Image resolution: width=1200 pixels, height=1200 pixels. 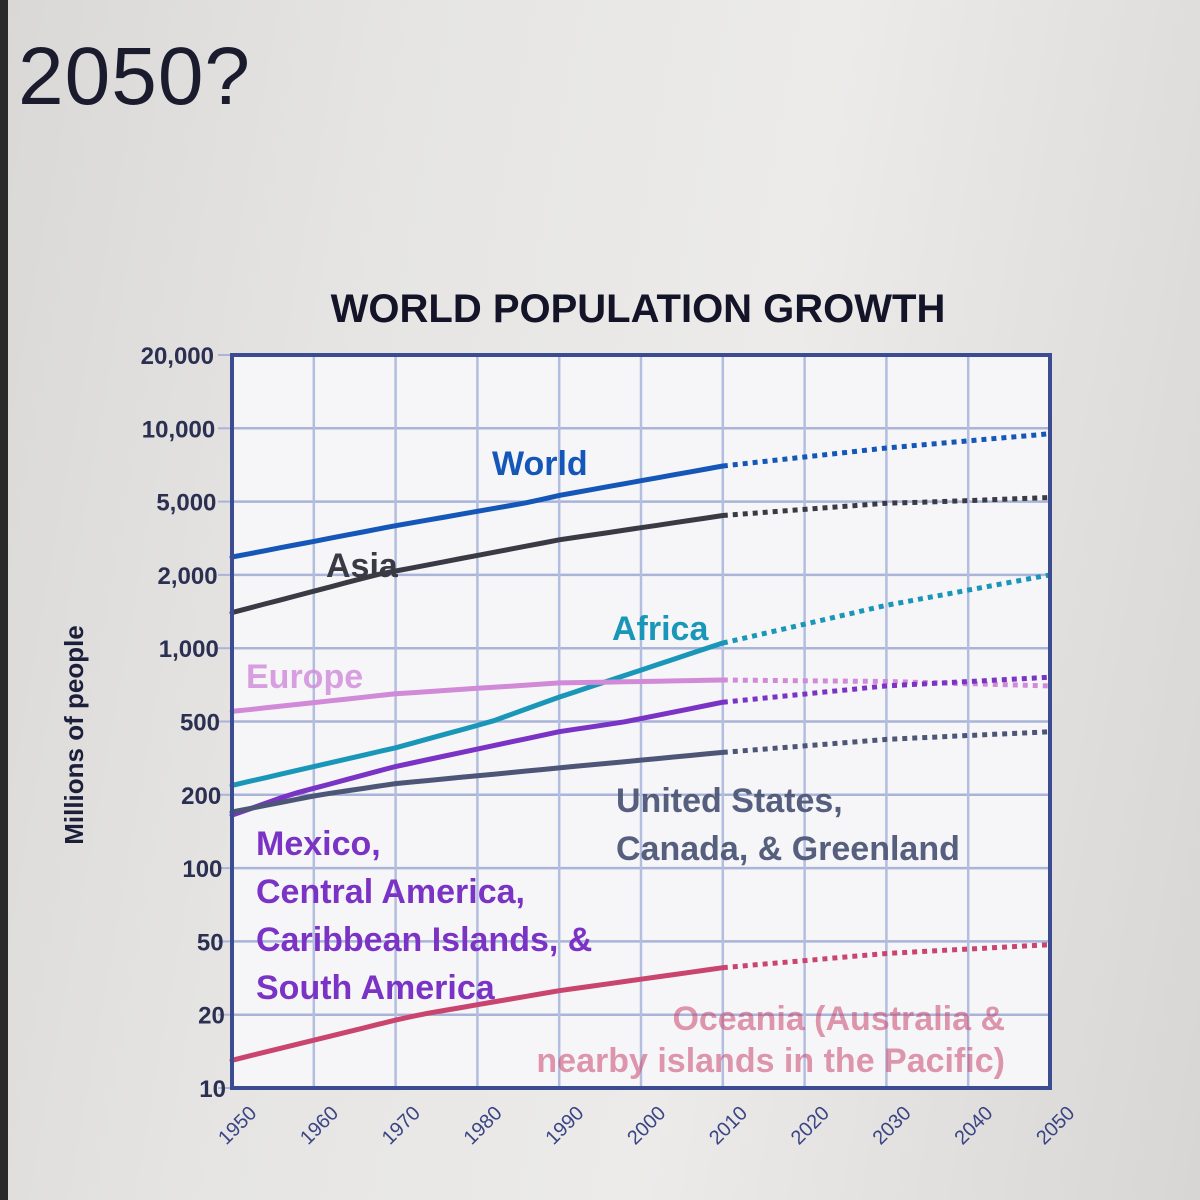 I want to click on x-tick-label: 1980, so click(x=483, y=1125).